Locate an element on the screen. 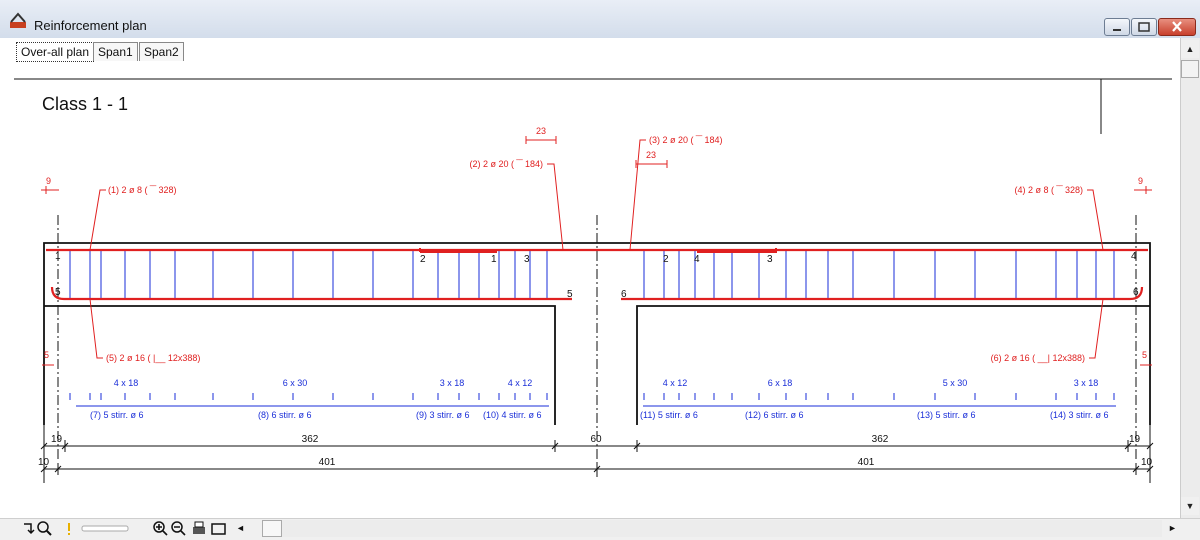 The height and width of the screenshot is (540, 1200). rotate-icon is located at coordinates (28, 528).